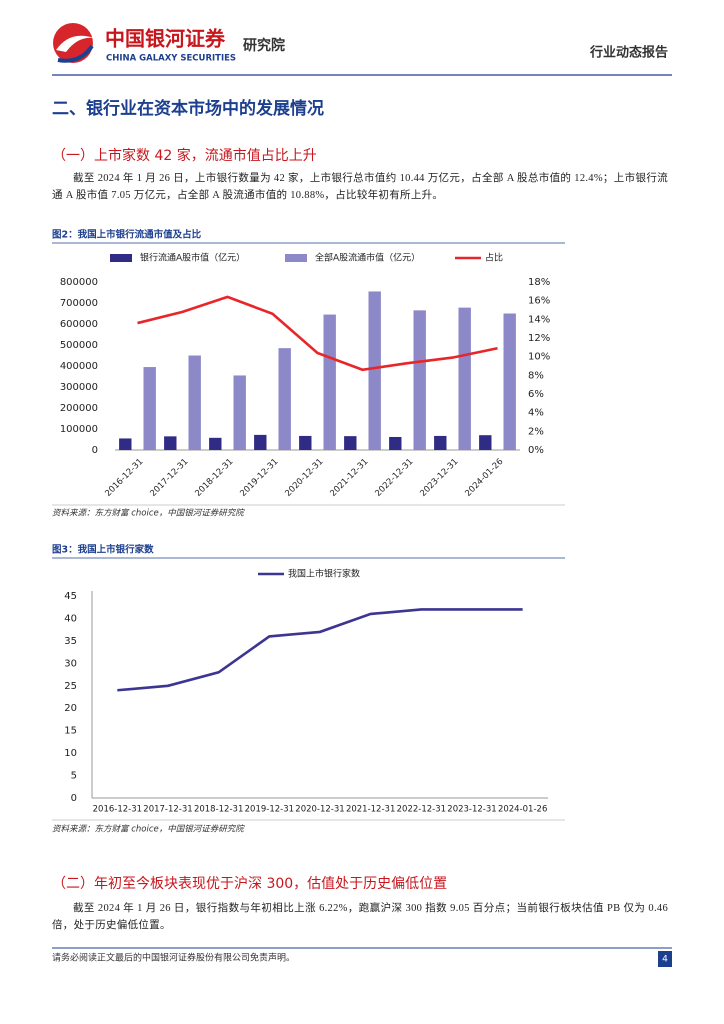 This screenshot has width=724, height=1024. What do you see at coordinates (70, 618) in the screenshot?
I see `y-tick-label: 40` at bounding box center [70, 618].